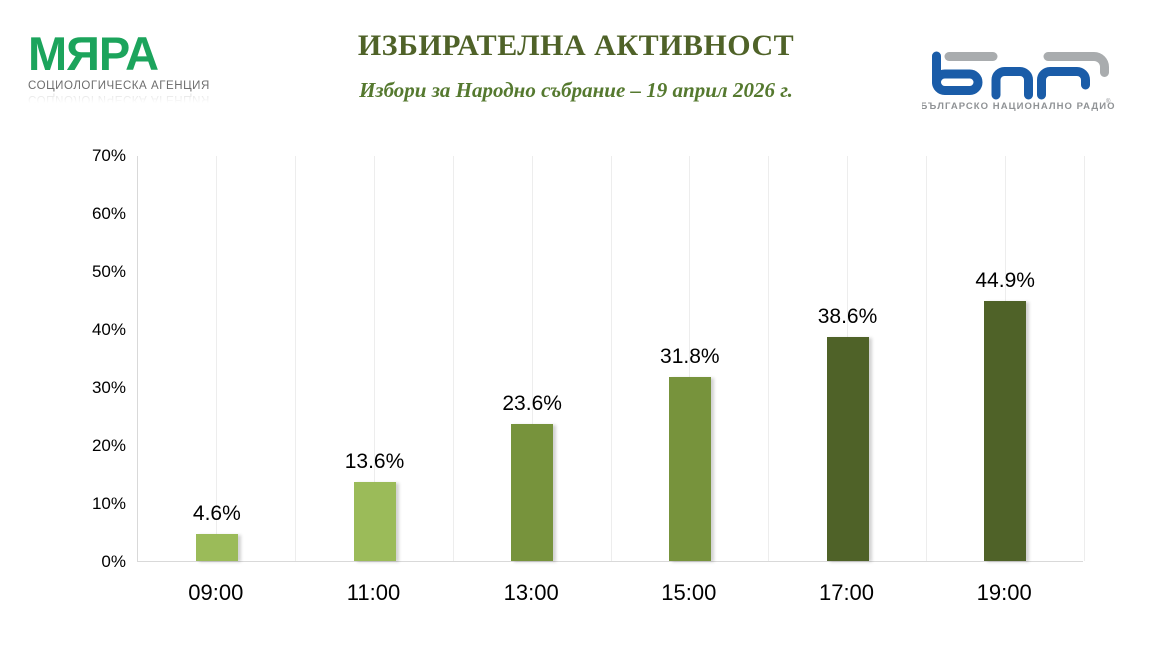 The image size is (1152, 648). I want to click on bnr-logo: БЪЛГАРСКО НАЦИОНАЛНО РАДИО ®, so click(1019, 81).